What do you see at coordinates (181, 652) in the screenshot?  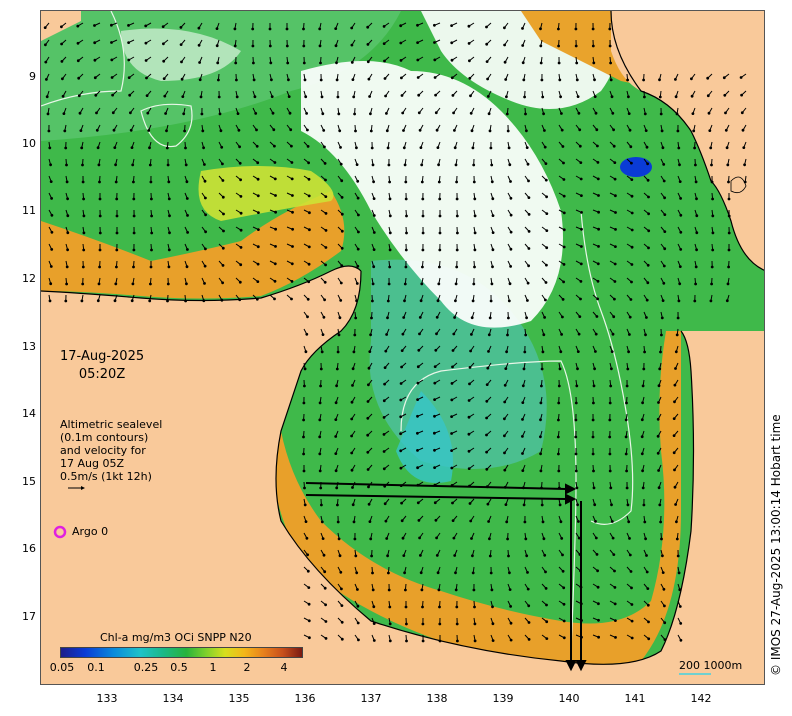 I see `colorbar` at bounding box center [181, 652].